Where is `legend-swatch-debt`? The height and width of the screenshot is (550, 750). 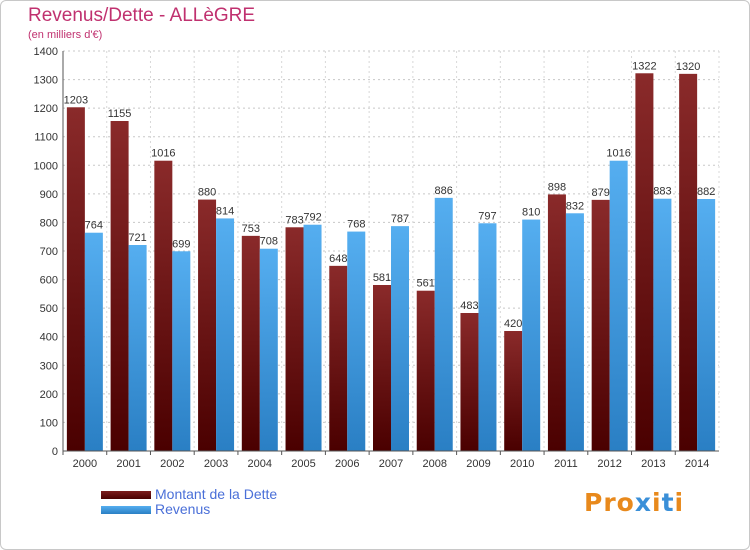
legend-swatch-debt is located at coordinates (126, 495).